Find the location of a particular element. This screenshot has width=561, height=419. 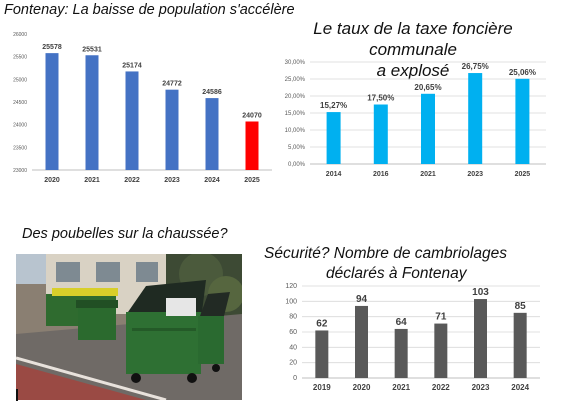

data-label: 17,50% is located at coordinates (380, 98).